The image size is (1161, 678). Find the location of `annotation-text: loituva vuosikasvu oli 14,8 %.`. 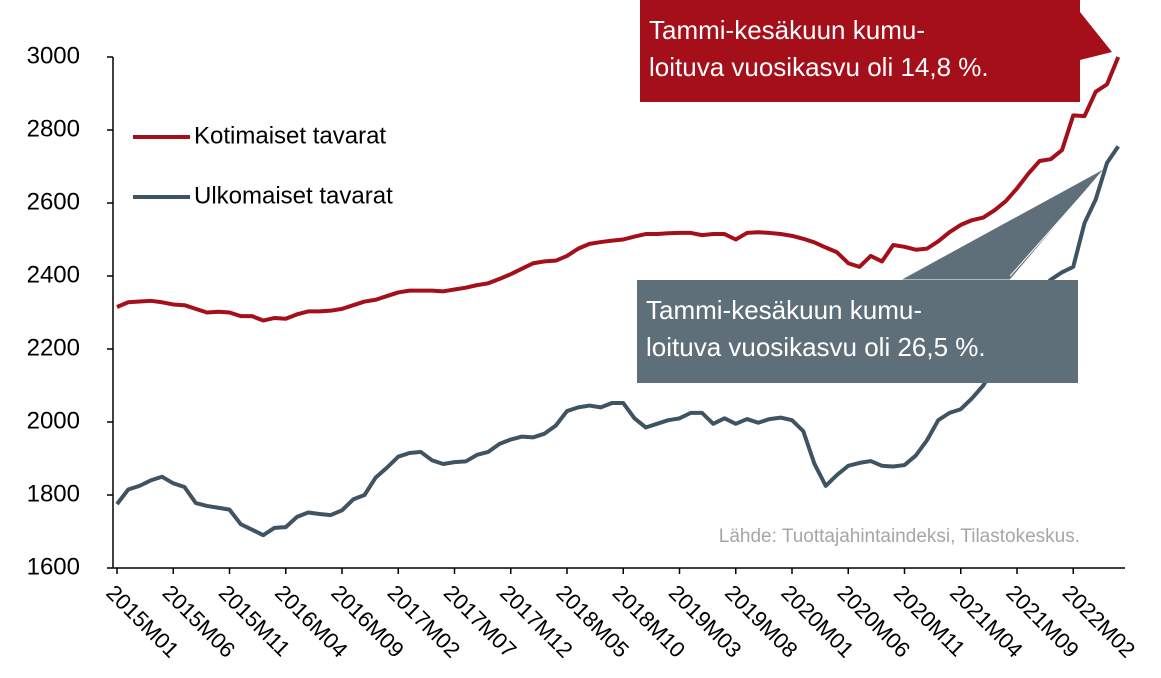

annotation-text: loituva vuosikasvu oli 14,8 %. is located at coordinates (819, 67).